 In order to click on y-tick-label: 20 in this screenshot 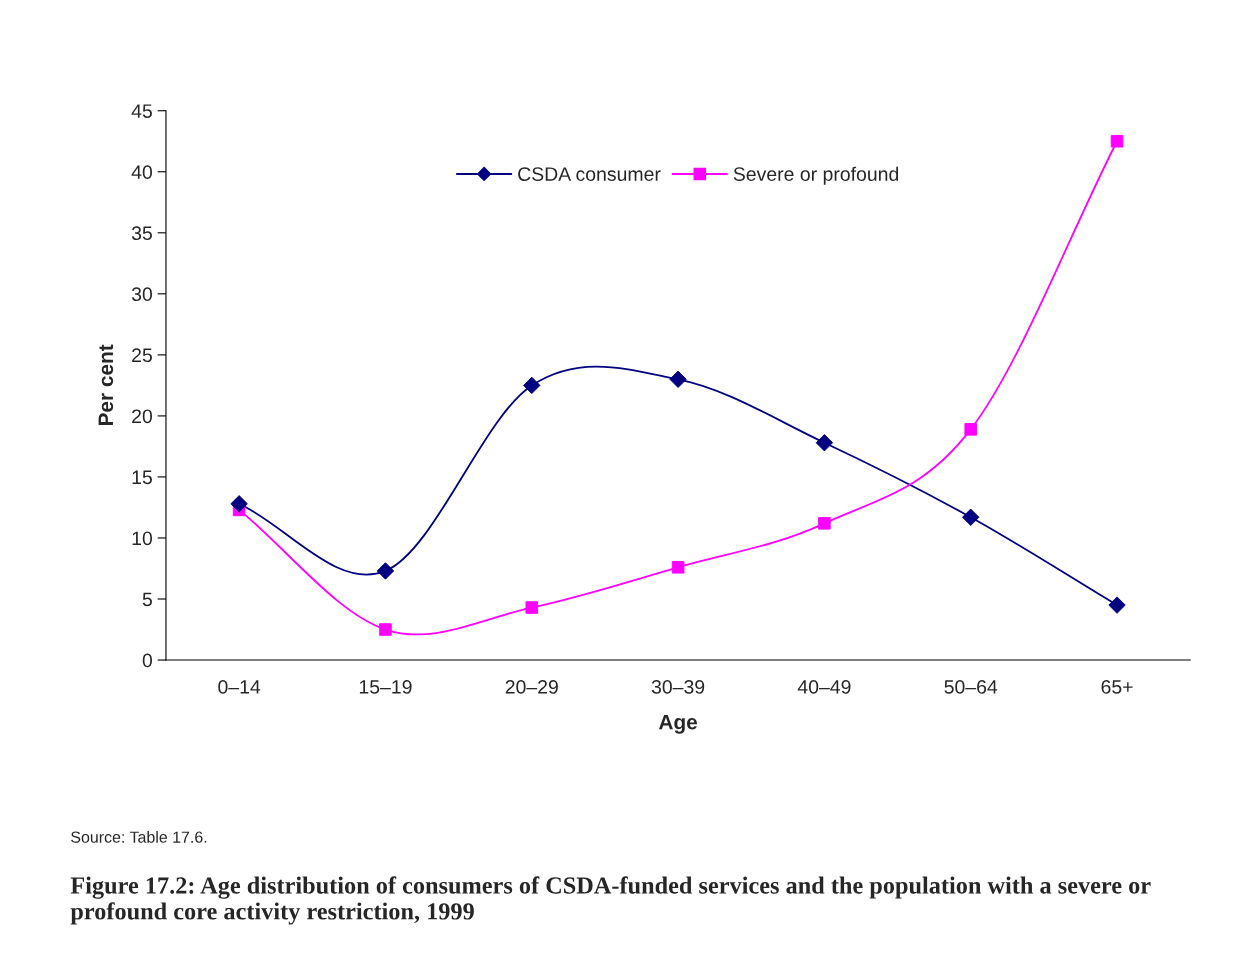, I will do `click(142, 416)`.